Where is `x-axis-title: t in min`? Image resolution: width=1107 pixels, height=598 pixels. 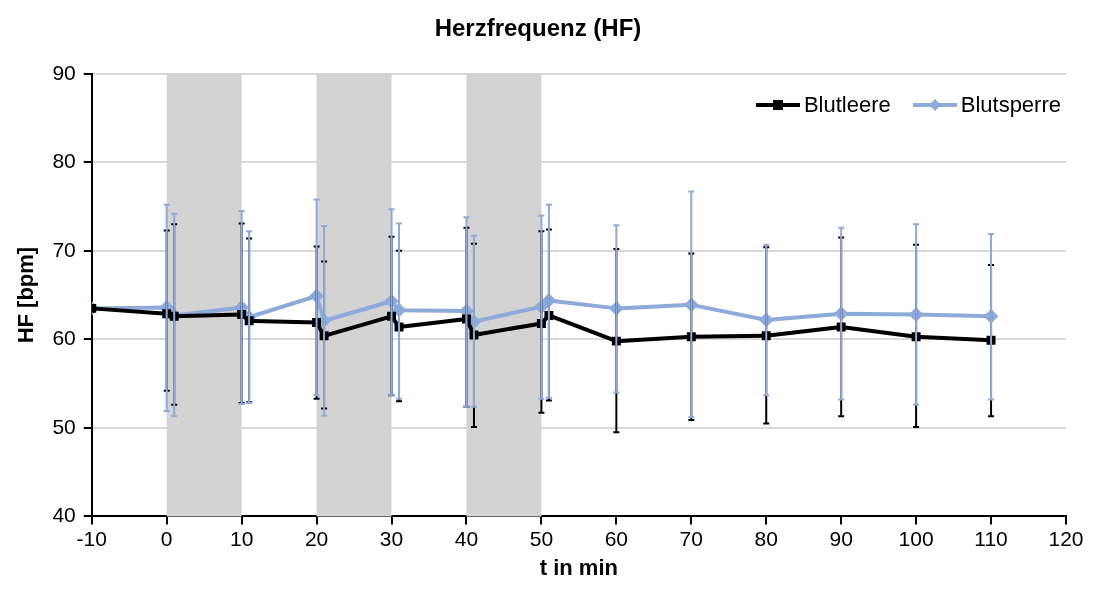
x-axis-title: t in min is located at coordinates (578, 567).